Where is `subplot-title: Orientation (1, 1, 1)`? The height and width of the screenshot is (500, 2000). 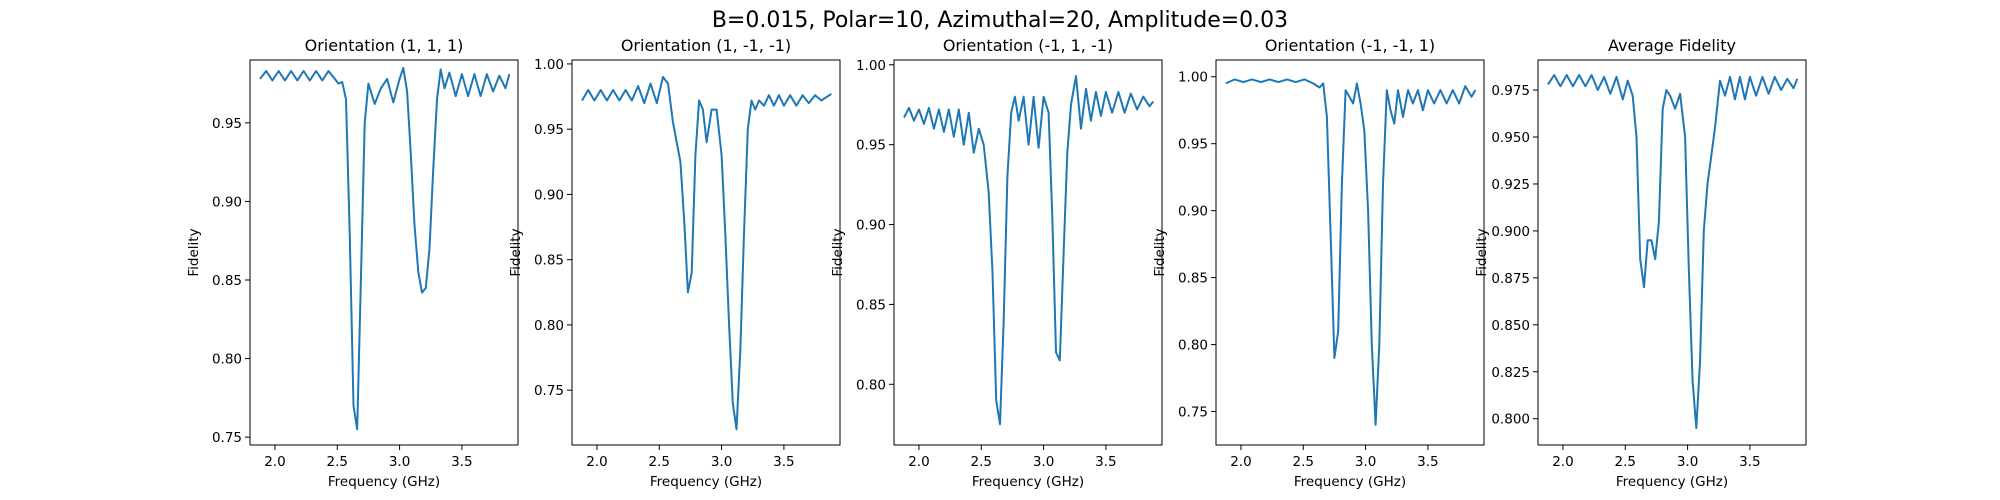
subplot-title: Orientation (1, 1, 1) is located at coordinates (384, 45).